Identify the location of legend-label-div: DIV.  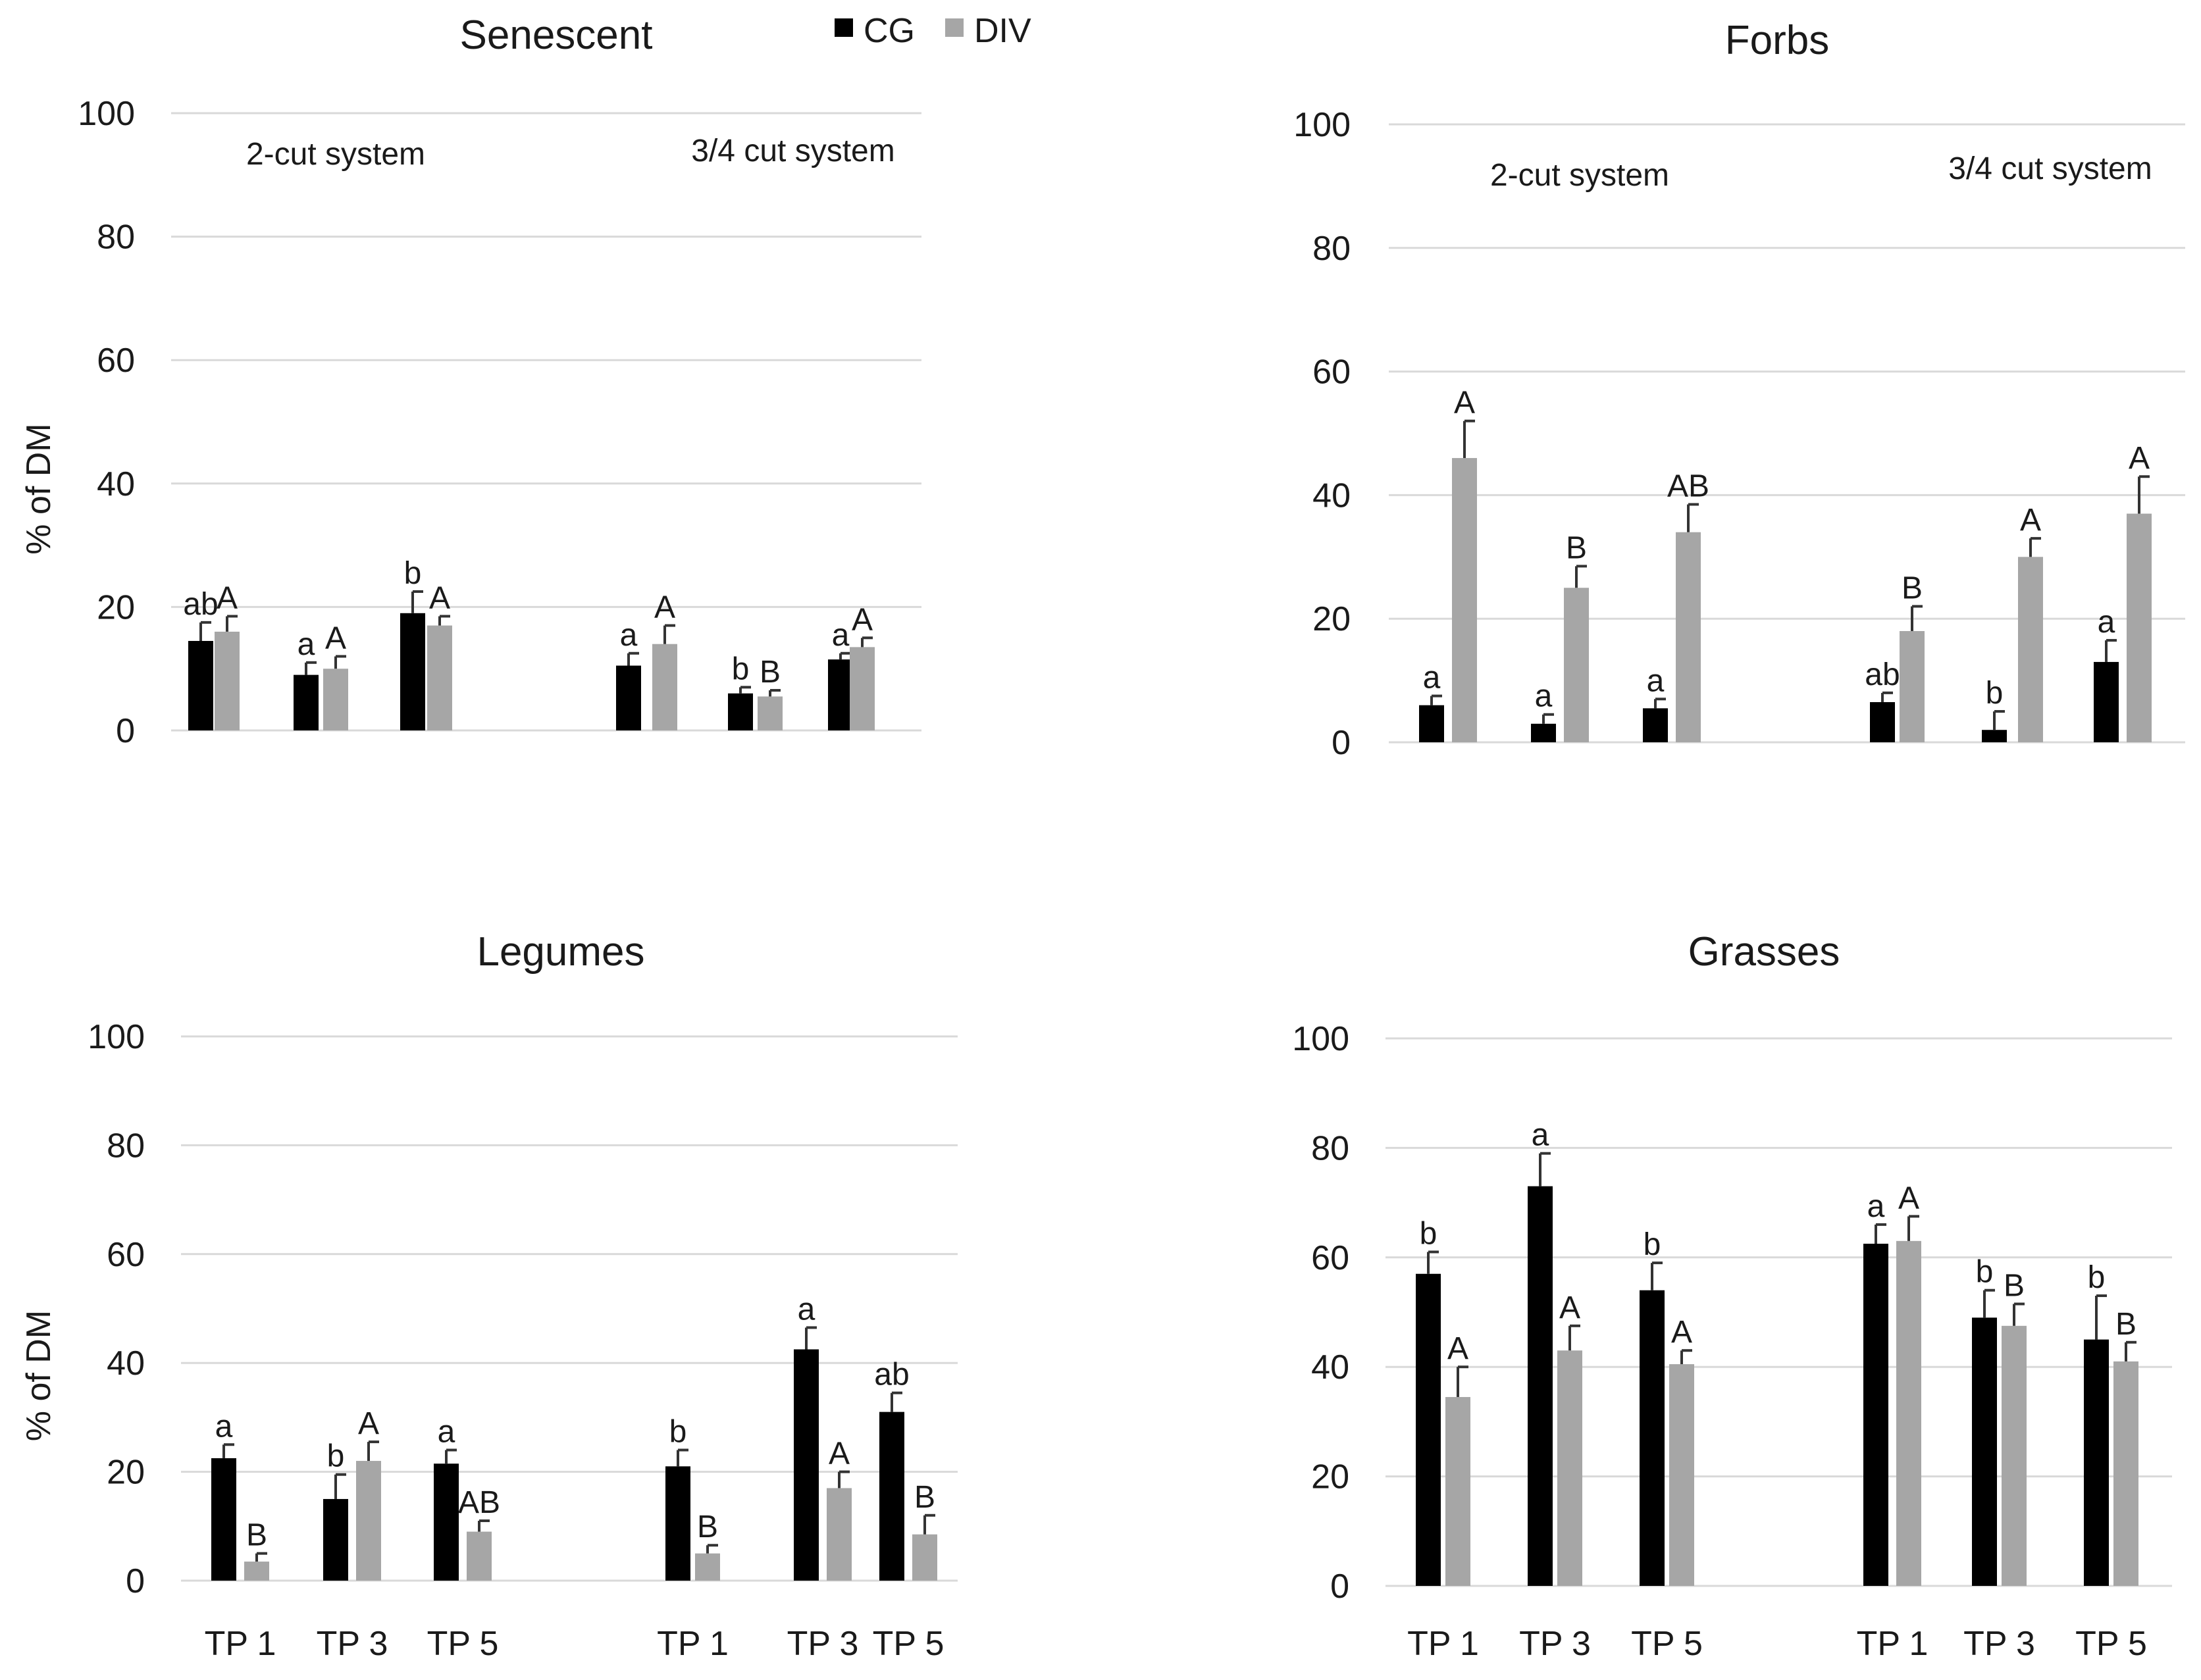
(1003, 31).